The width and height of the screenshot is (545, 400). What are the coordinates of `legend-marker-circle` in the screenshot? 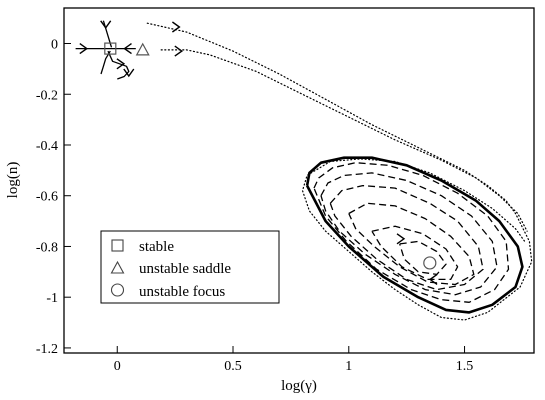 It's located at (117, 290).